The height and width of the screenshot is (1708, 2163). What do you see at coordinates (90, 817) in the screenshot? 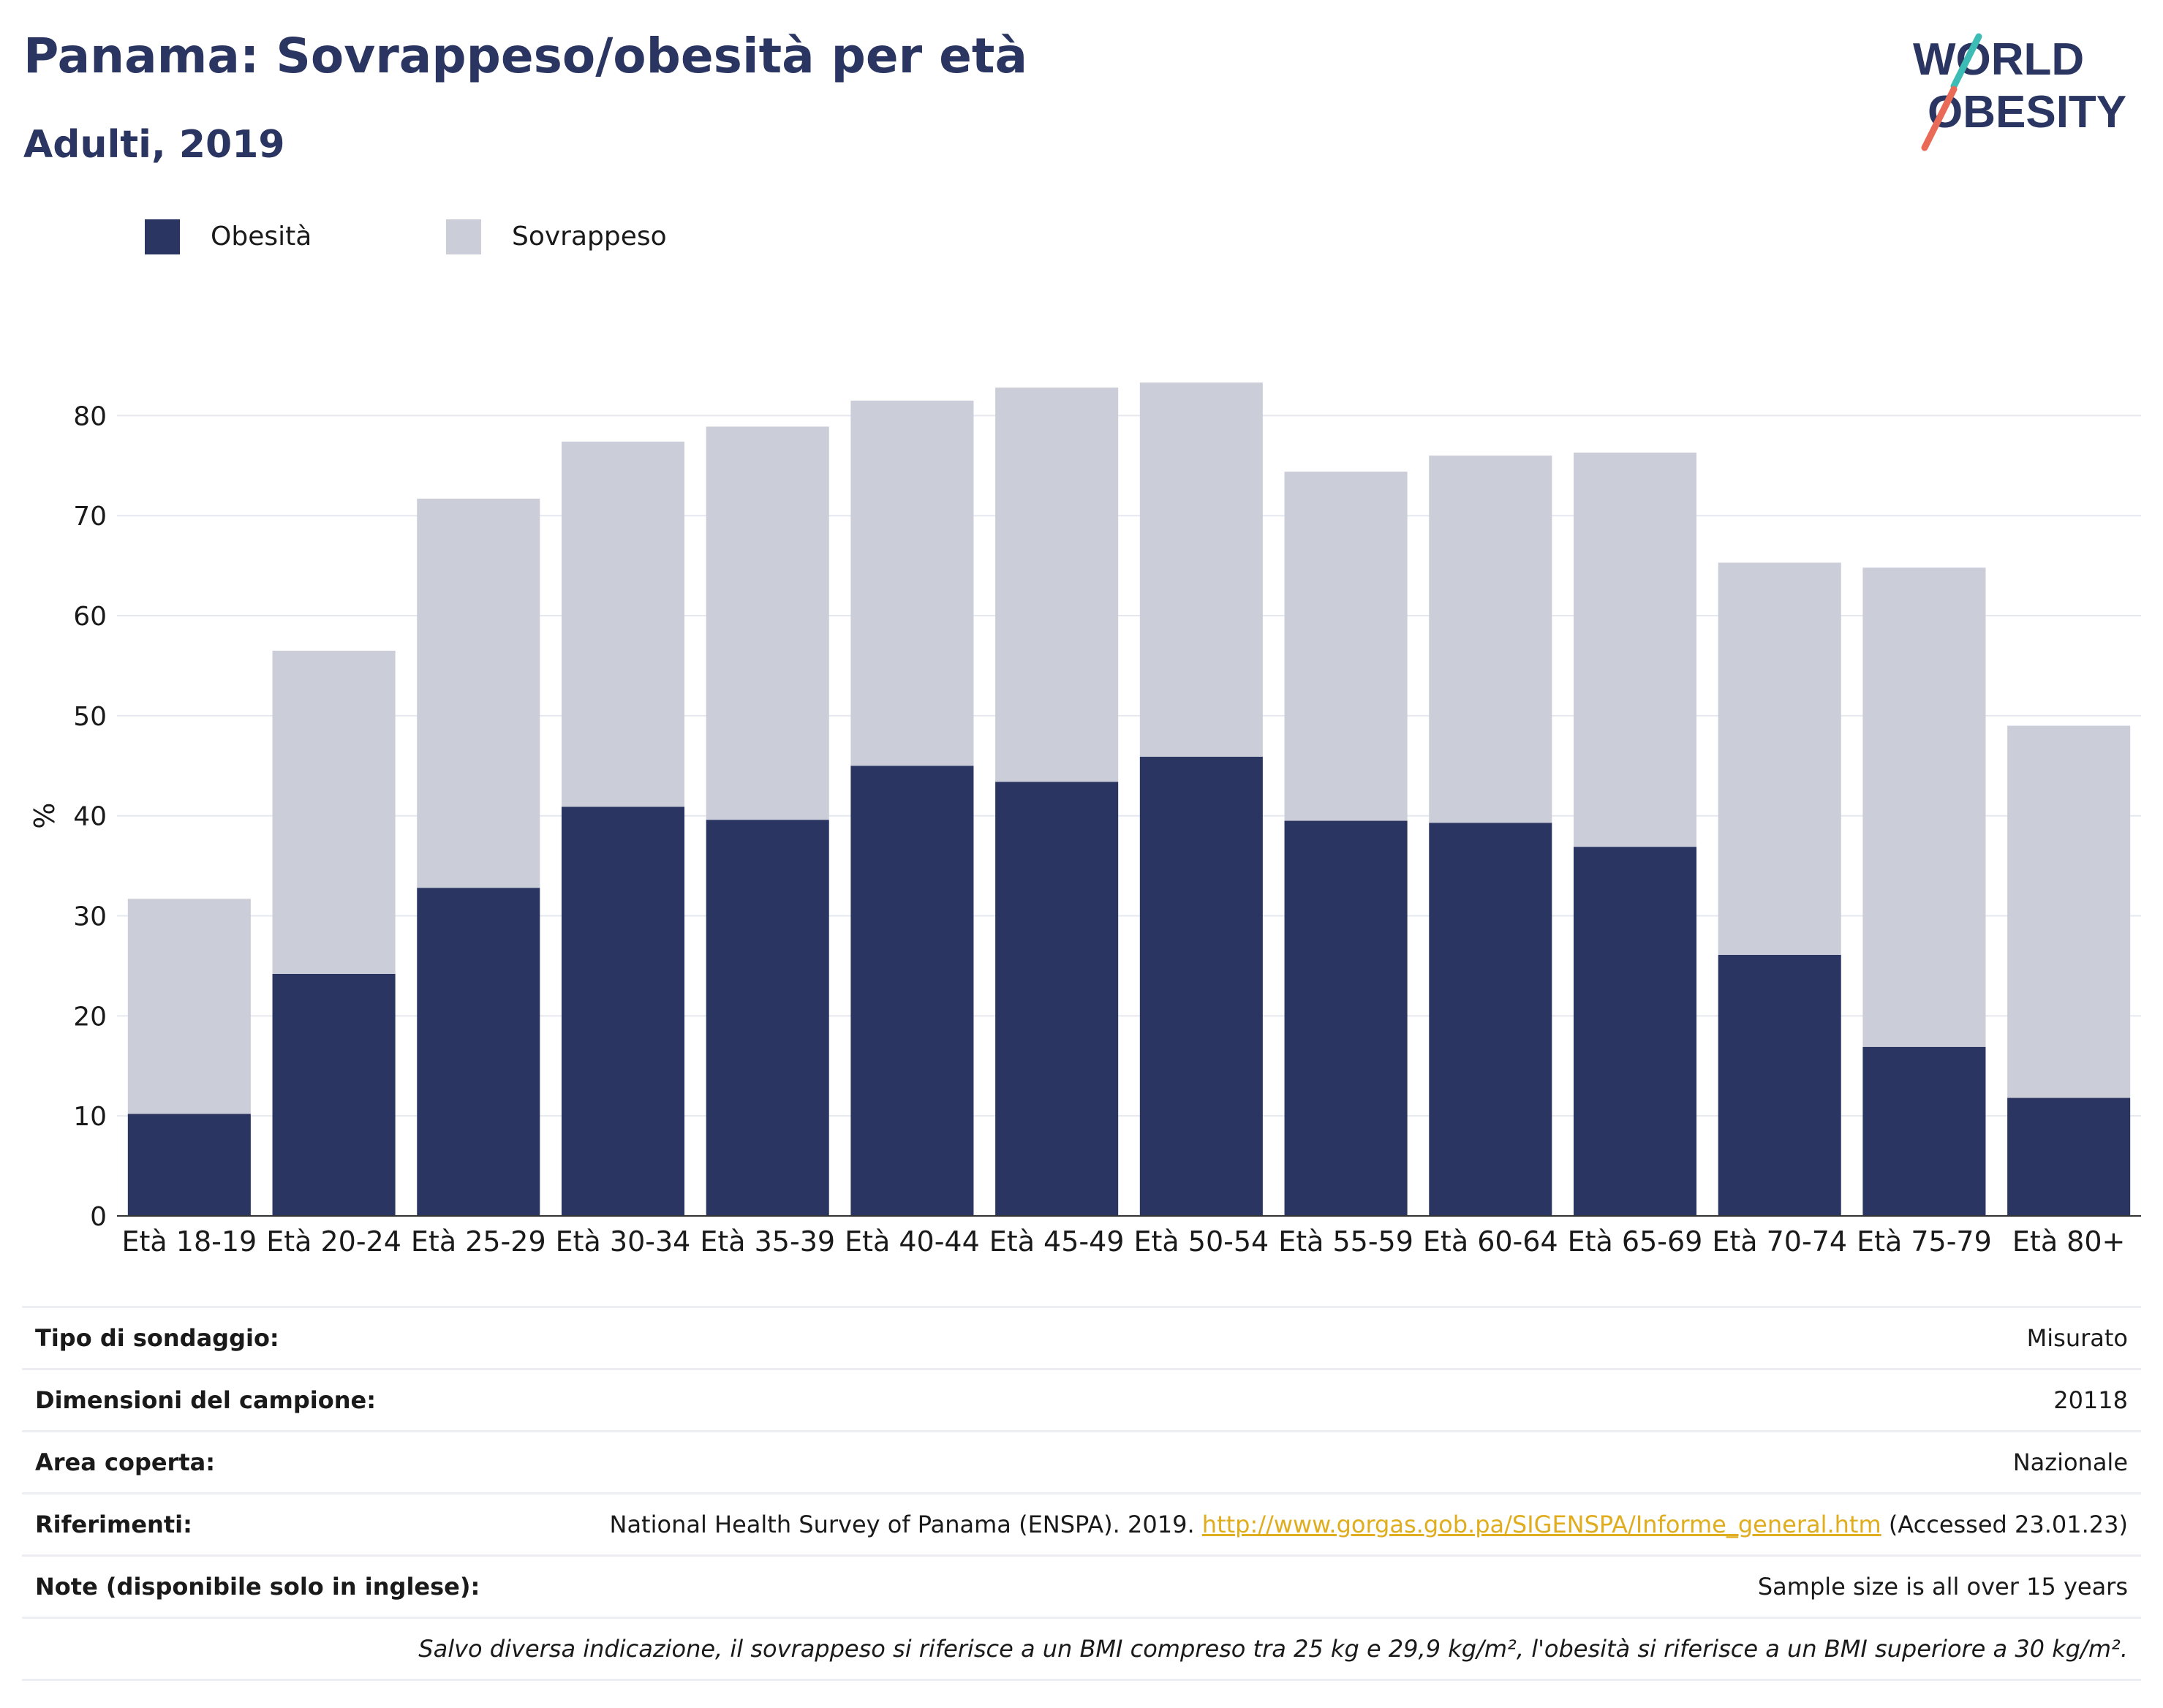
I see `y-tick-label: 40` at bounding box center [90, 817].